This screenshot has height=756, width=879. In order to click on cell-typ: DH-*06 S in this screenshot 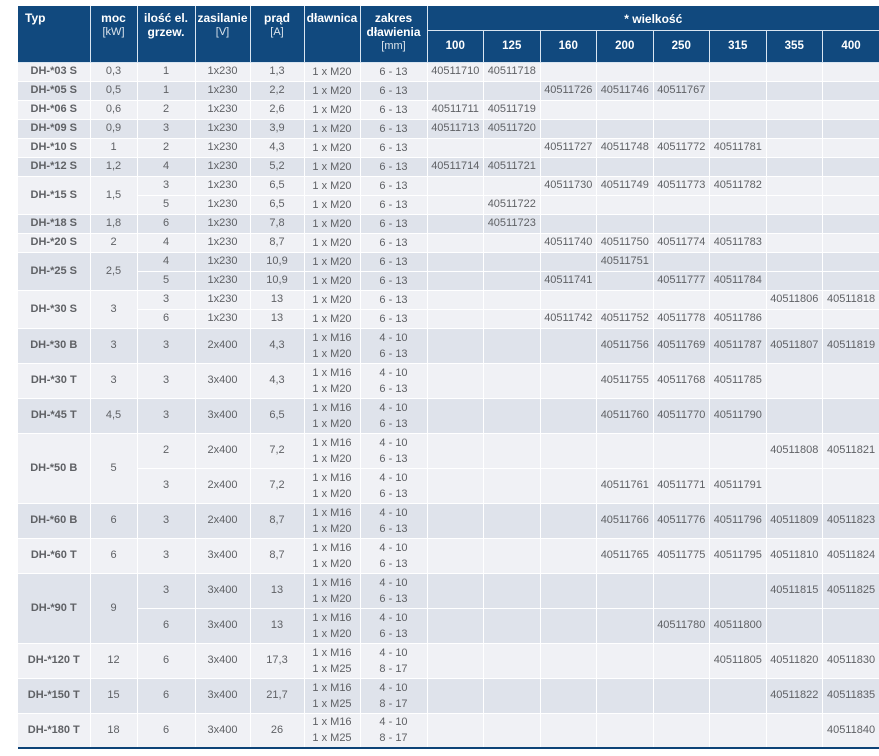, I will do `click(54, 110)`.